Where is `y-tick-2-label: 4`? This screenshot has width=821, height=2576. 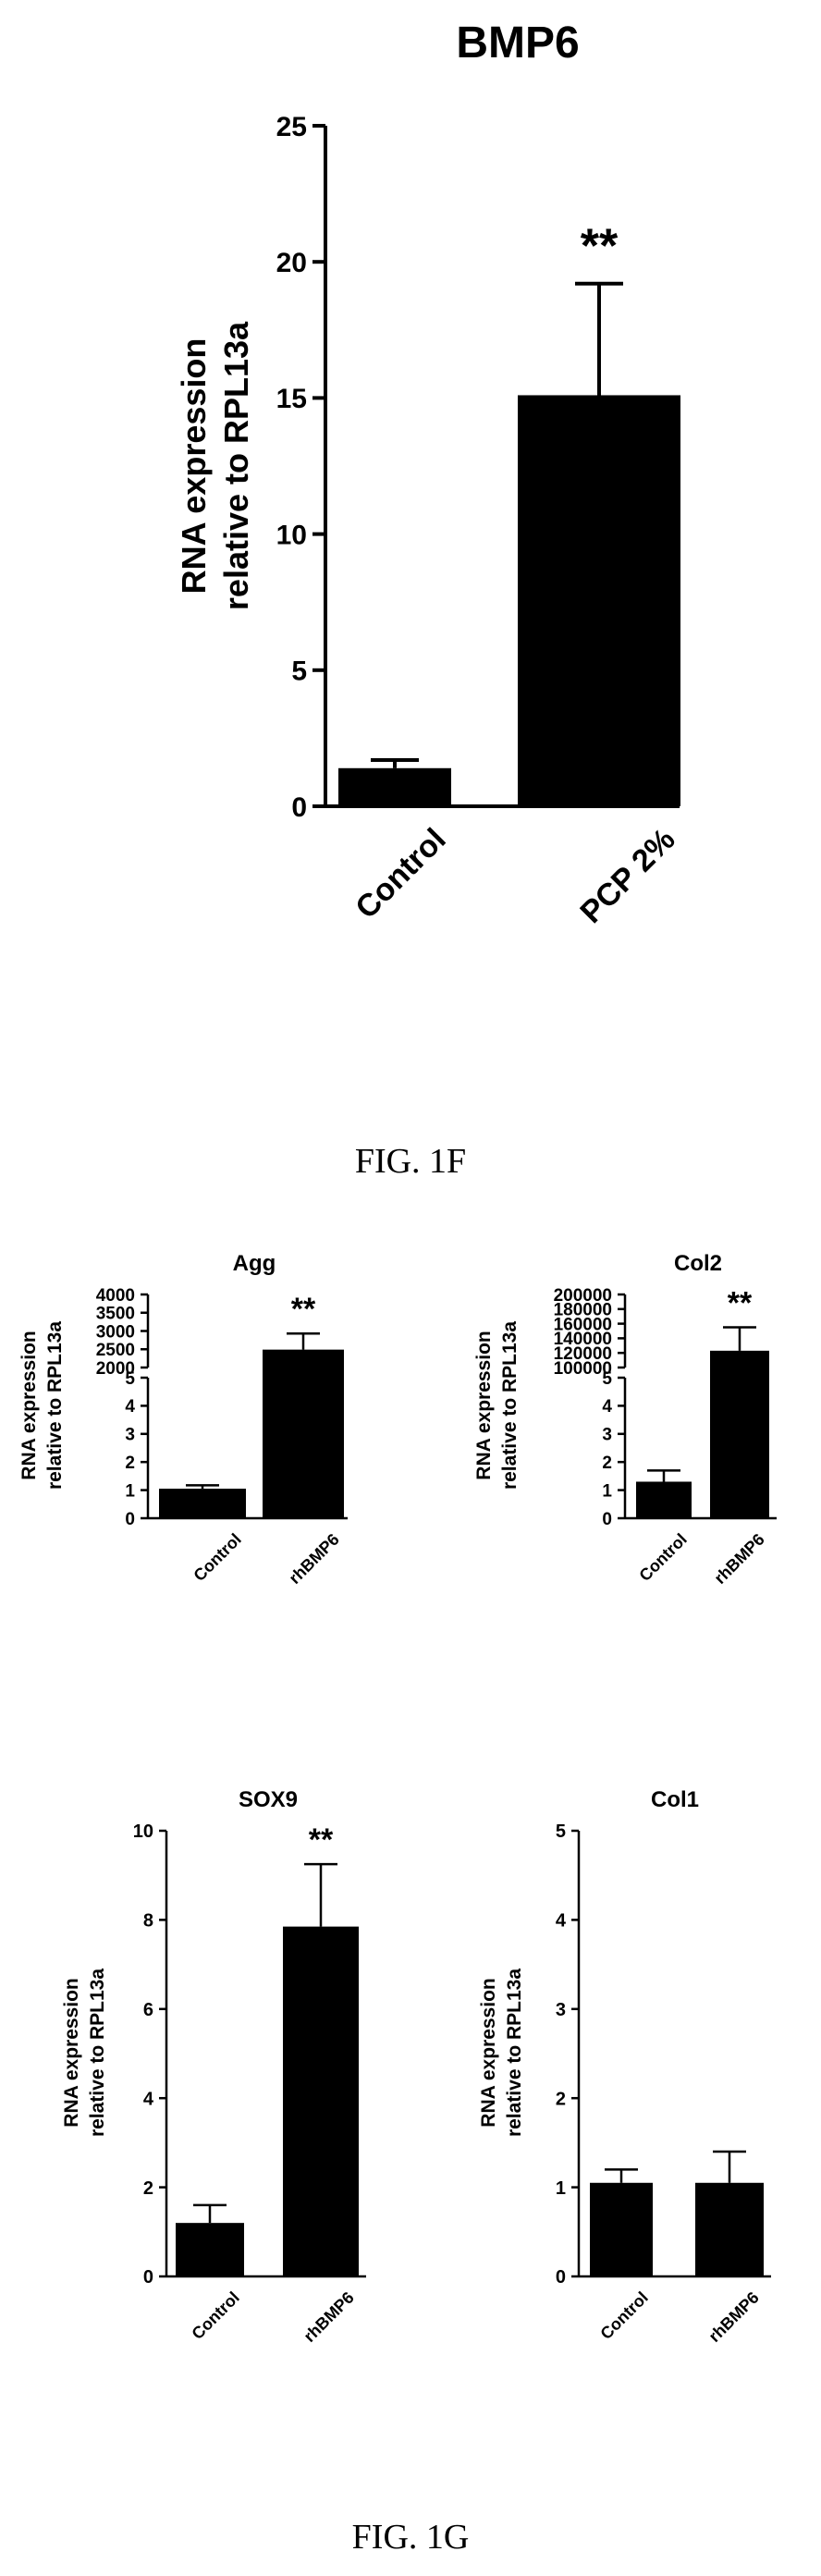
y-tick-2-label: 4 is located at coordinates (148, 2099).